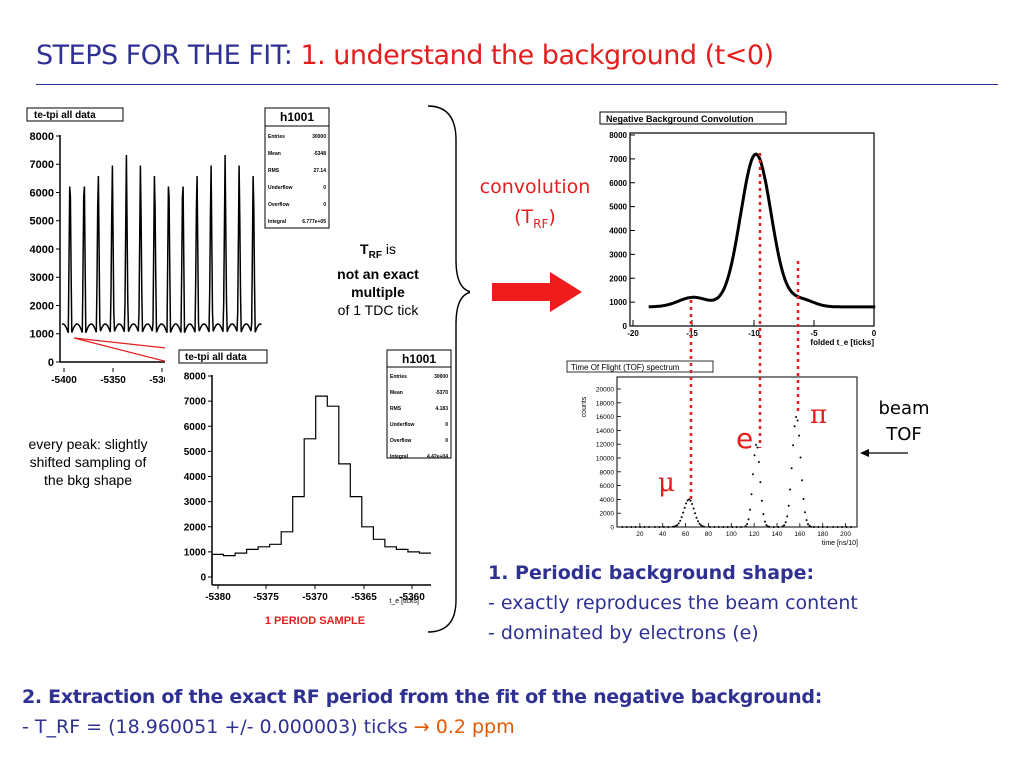 This screenshot has height=768, width=1024. I want to click on tof-x-tick-label: 160, so click(799, 534).